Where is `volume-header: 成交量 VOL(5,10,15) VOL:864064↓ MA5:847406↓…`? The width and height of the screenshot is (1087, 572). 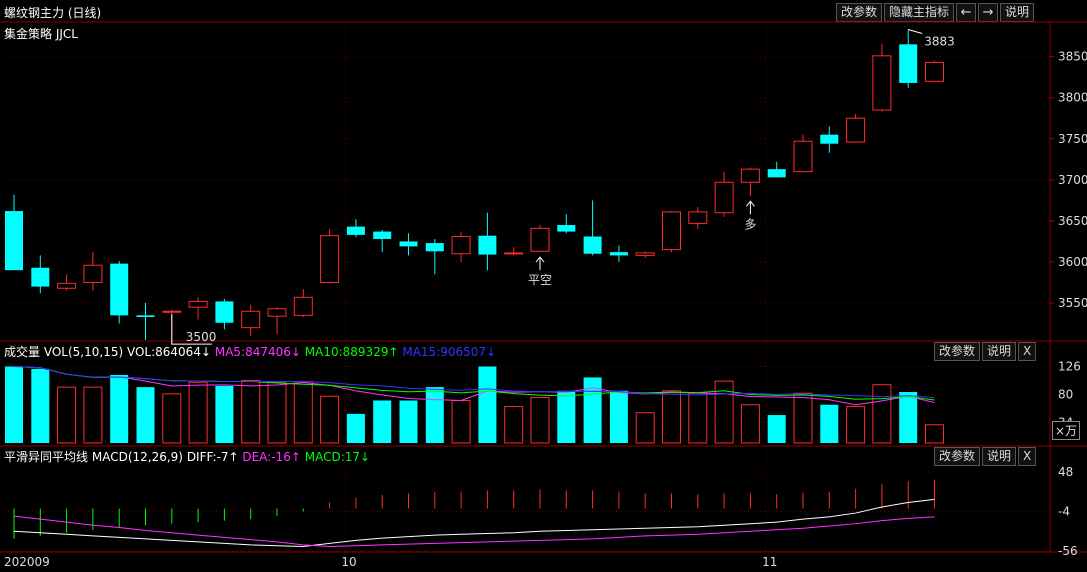 volume-header: 成交量 VOL(5,10,15) VOL:864064↓ MA5:847406↓… is located at coordinates (543, 351).